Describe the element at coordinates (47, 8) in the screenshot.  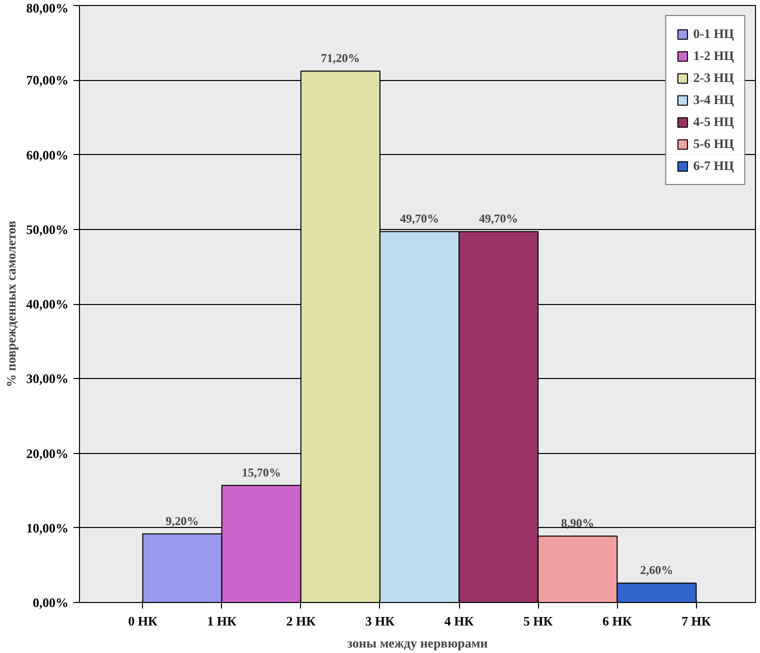
I see `y-tick-label: 80,00%` at that location.